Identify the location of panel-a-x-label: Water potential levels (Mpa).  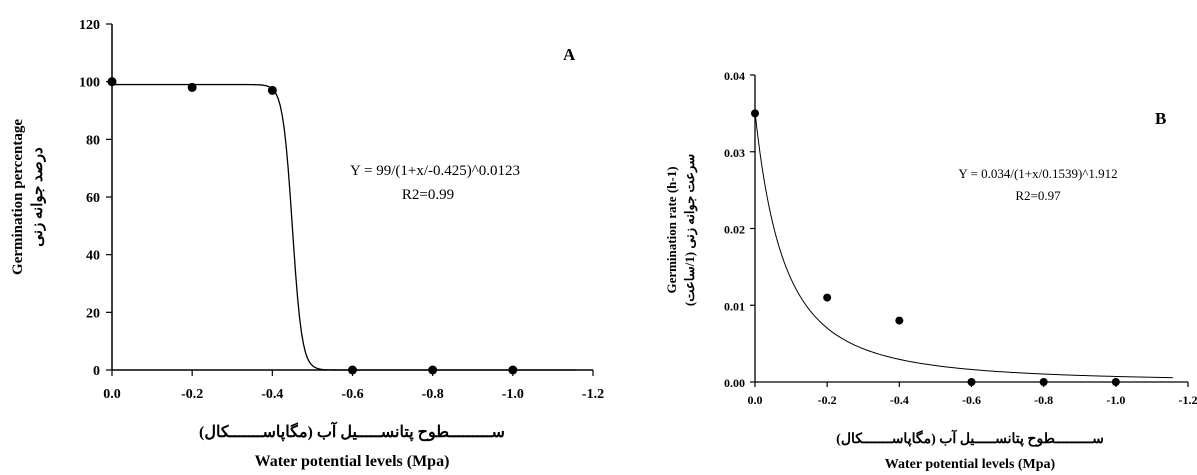
(352, 461).